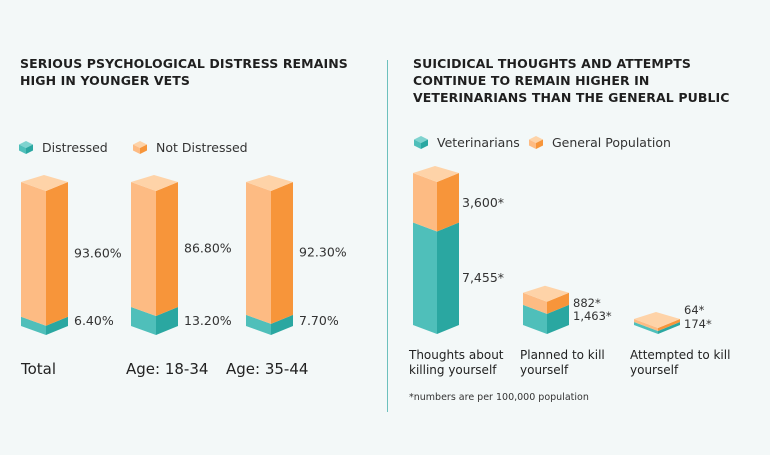  Describe the element at coordinates (535, 303) in the screenshot. I see `bar-general-population-1-front` at that location.